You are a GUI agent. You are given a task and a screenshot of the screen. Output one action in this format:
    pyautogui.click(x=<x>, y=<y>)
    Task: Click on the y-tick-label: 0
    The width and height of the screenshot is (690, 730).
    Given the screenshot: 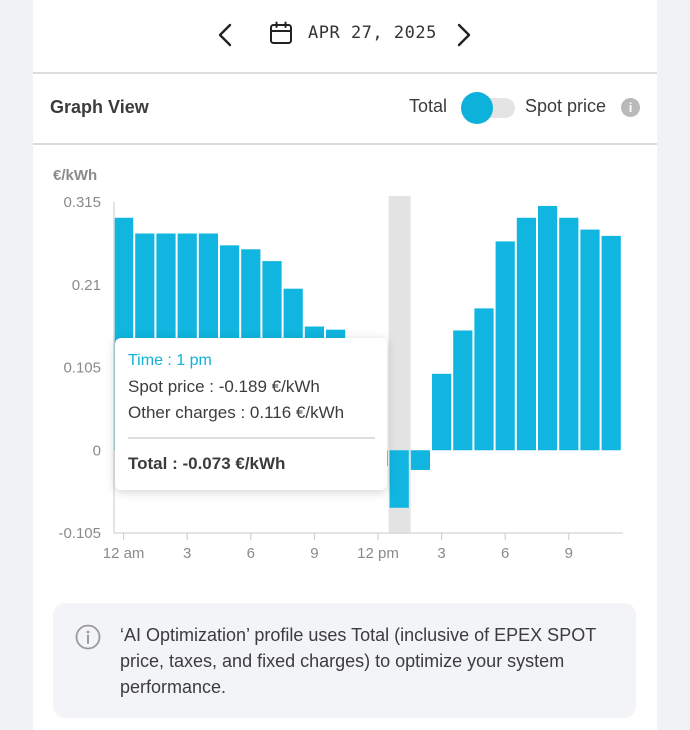 What is the action you would take?
    pyautogui.click(x=97, y=450)
    